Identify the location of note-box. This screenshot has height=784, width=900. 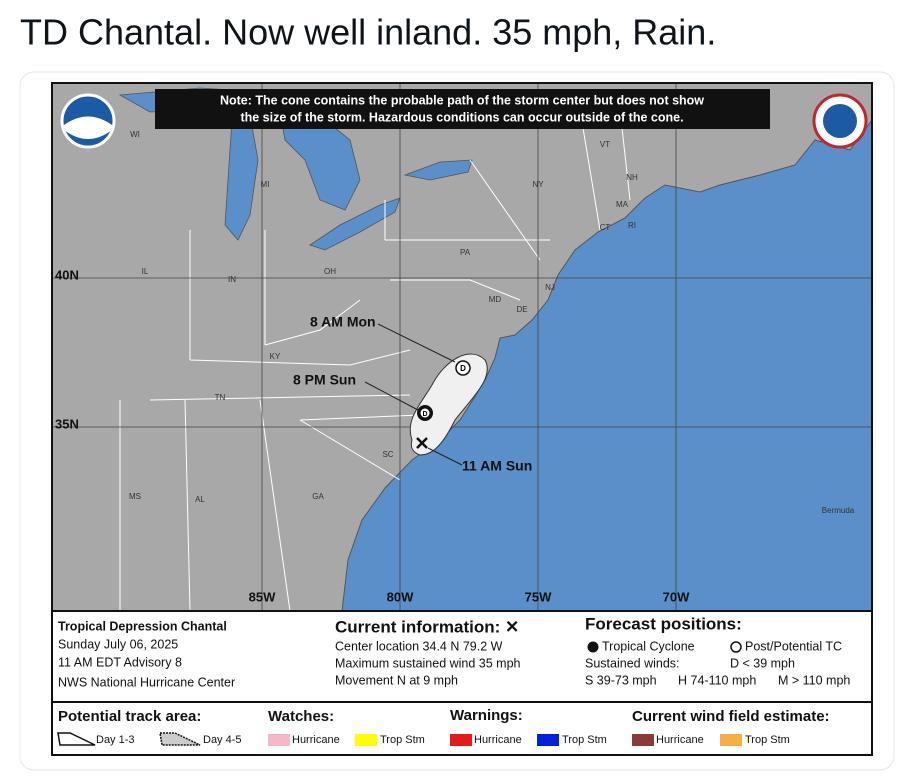
(462, 109).